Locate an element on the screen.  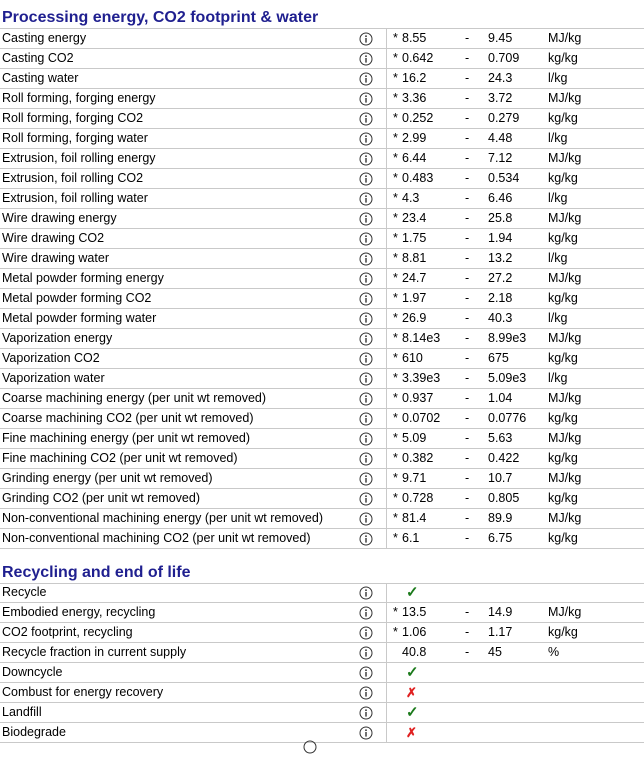
range-low-value: 0.937 is located at coordinates (418, 398).